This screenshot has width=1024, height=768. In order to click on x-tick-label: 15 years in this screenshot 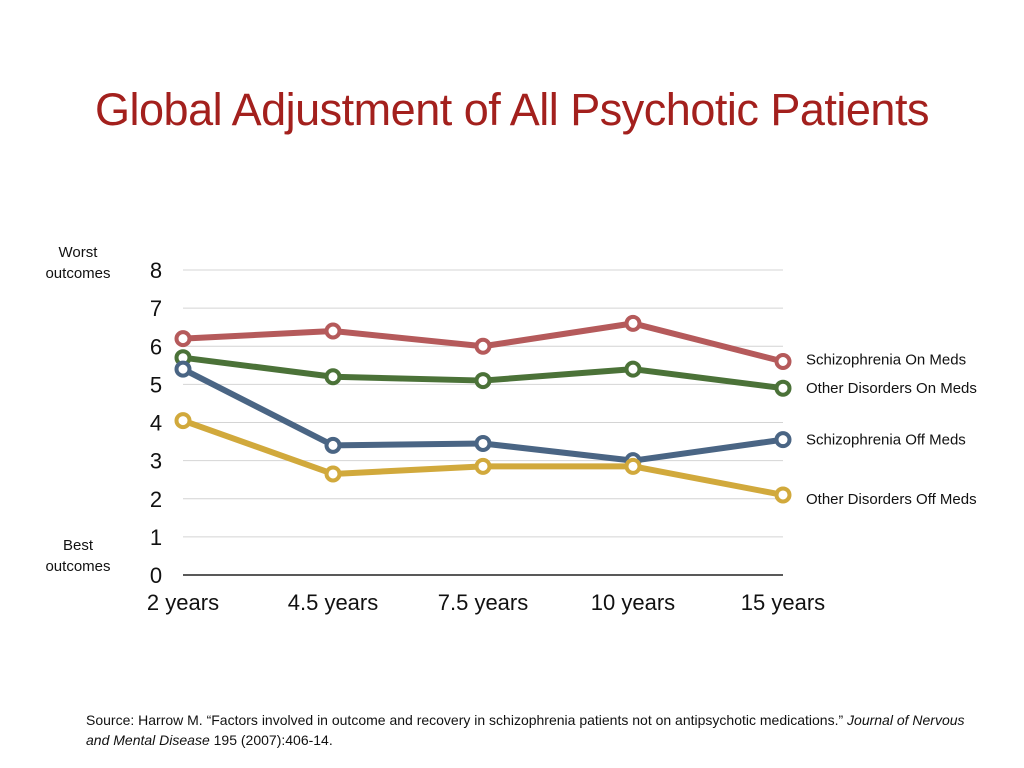, I will do `click(783, 602)`.